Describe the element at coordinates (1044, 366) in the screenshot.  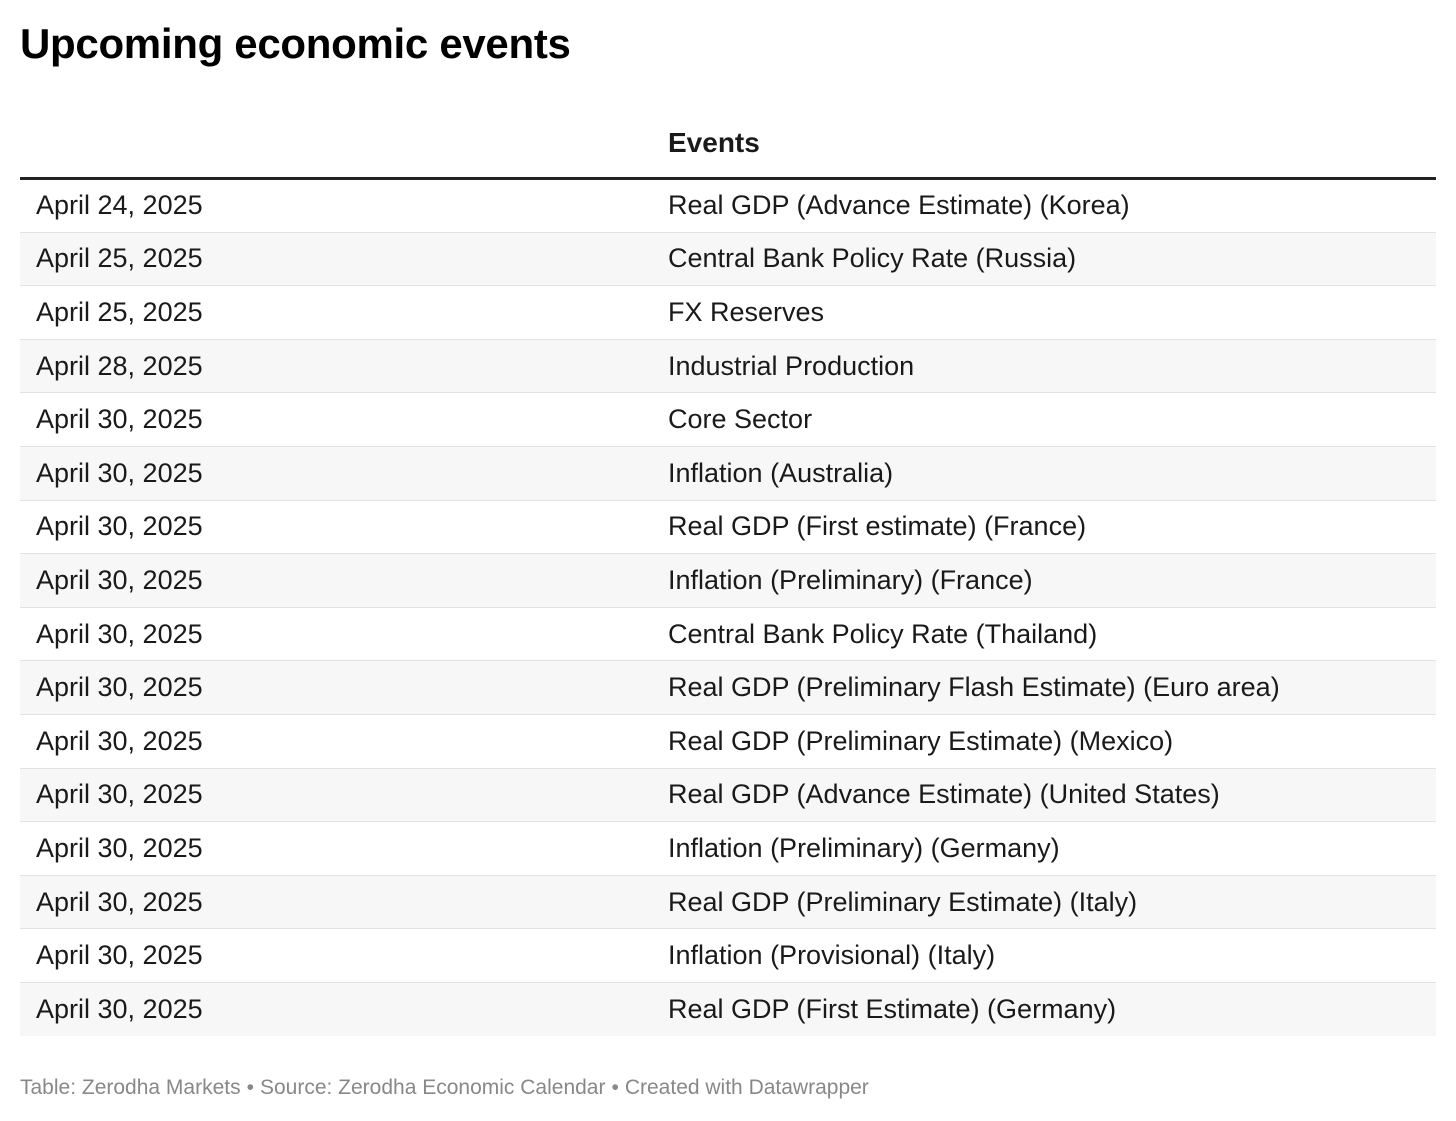
I see `event-name-cell: Industrial Production` at that location.